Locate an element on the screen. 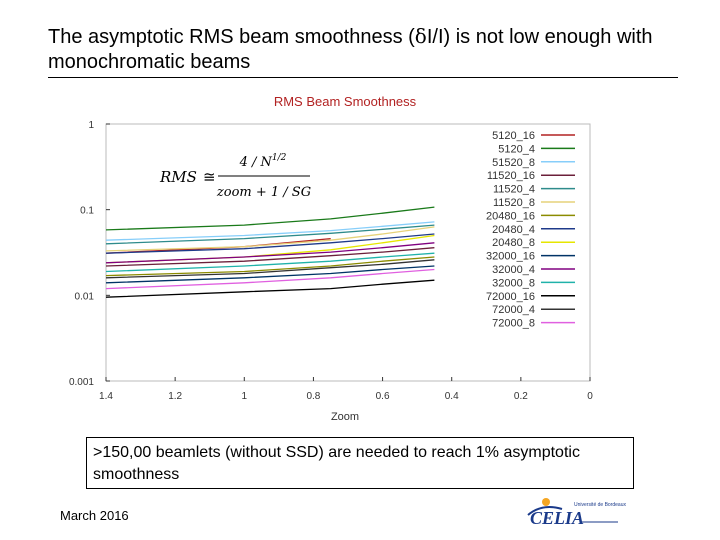 The height and width of the screenshot is (540, 720). x-tick-label: 1 is located at coordinates (245, 396).